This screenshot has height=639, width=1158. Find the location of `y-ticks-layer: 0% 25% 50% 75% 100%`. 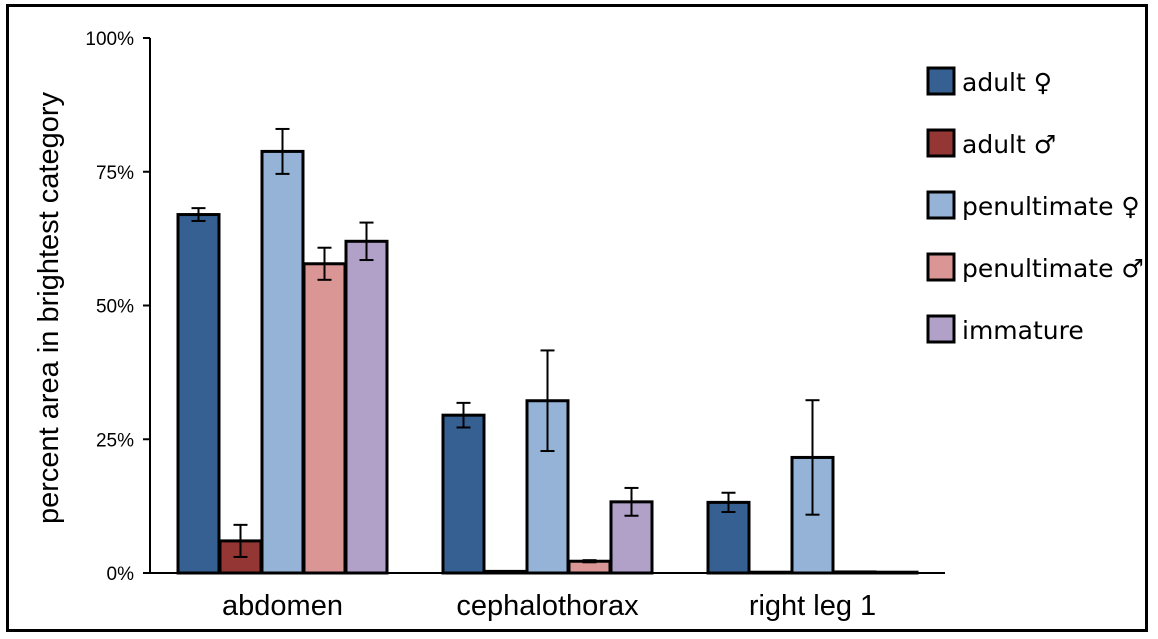

y-ticks-layer: 0% 25% 50% 75% 100% is located at coordinates (117, 307).